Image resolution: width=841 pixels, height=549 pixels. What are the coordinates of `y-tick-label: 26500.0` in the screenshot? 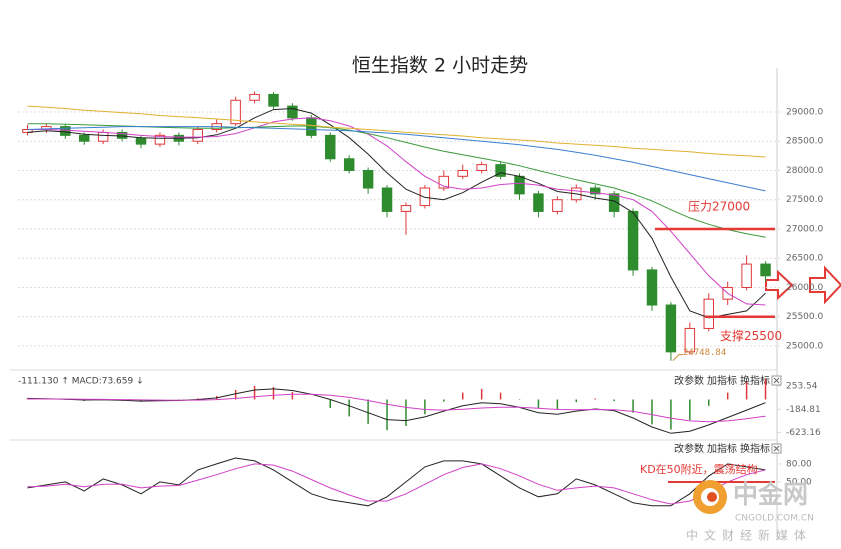 It's located at (804, 259).